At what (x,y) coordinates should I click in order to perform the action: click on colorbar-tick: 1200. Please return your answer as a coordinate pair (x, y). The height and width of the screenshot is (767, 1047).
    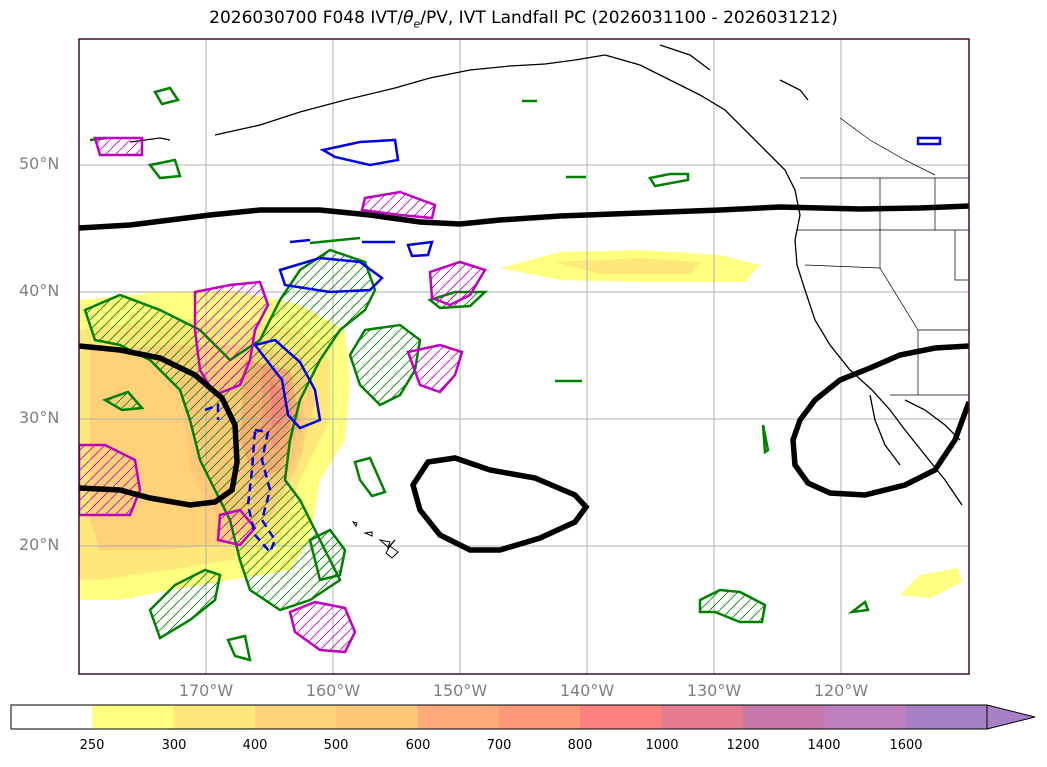
    Looking at the image, I should click on (743, 745).